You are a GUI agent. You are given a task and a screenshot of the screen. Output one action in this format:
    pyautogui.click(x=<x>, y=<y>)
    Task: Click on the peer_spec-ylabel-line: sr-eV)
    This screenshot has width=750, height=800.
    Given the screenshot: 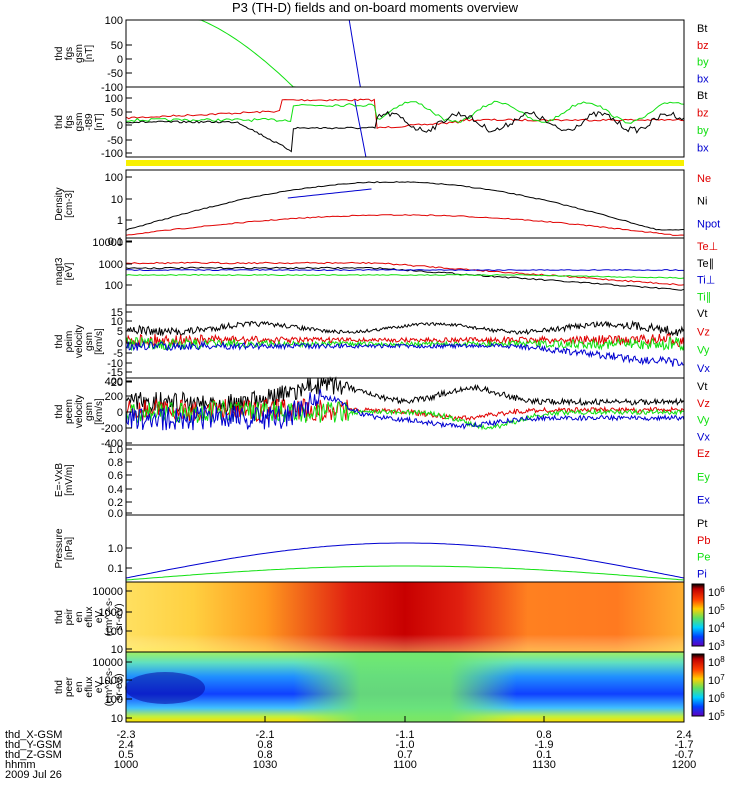 What is the action you would take?
    pyautogui.click(x=119, y=686)
    